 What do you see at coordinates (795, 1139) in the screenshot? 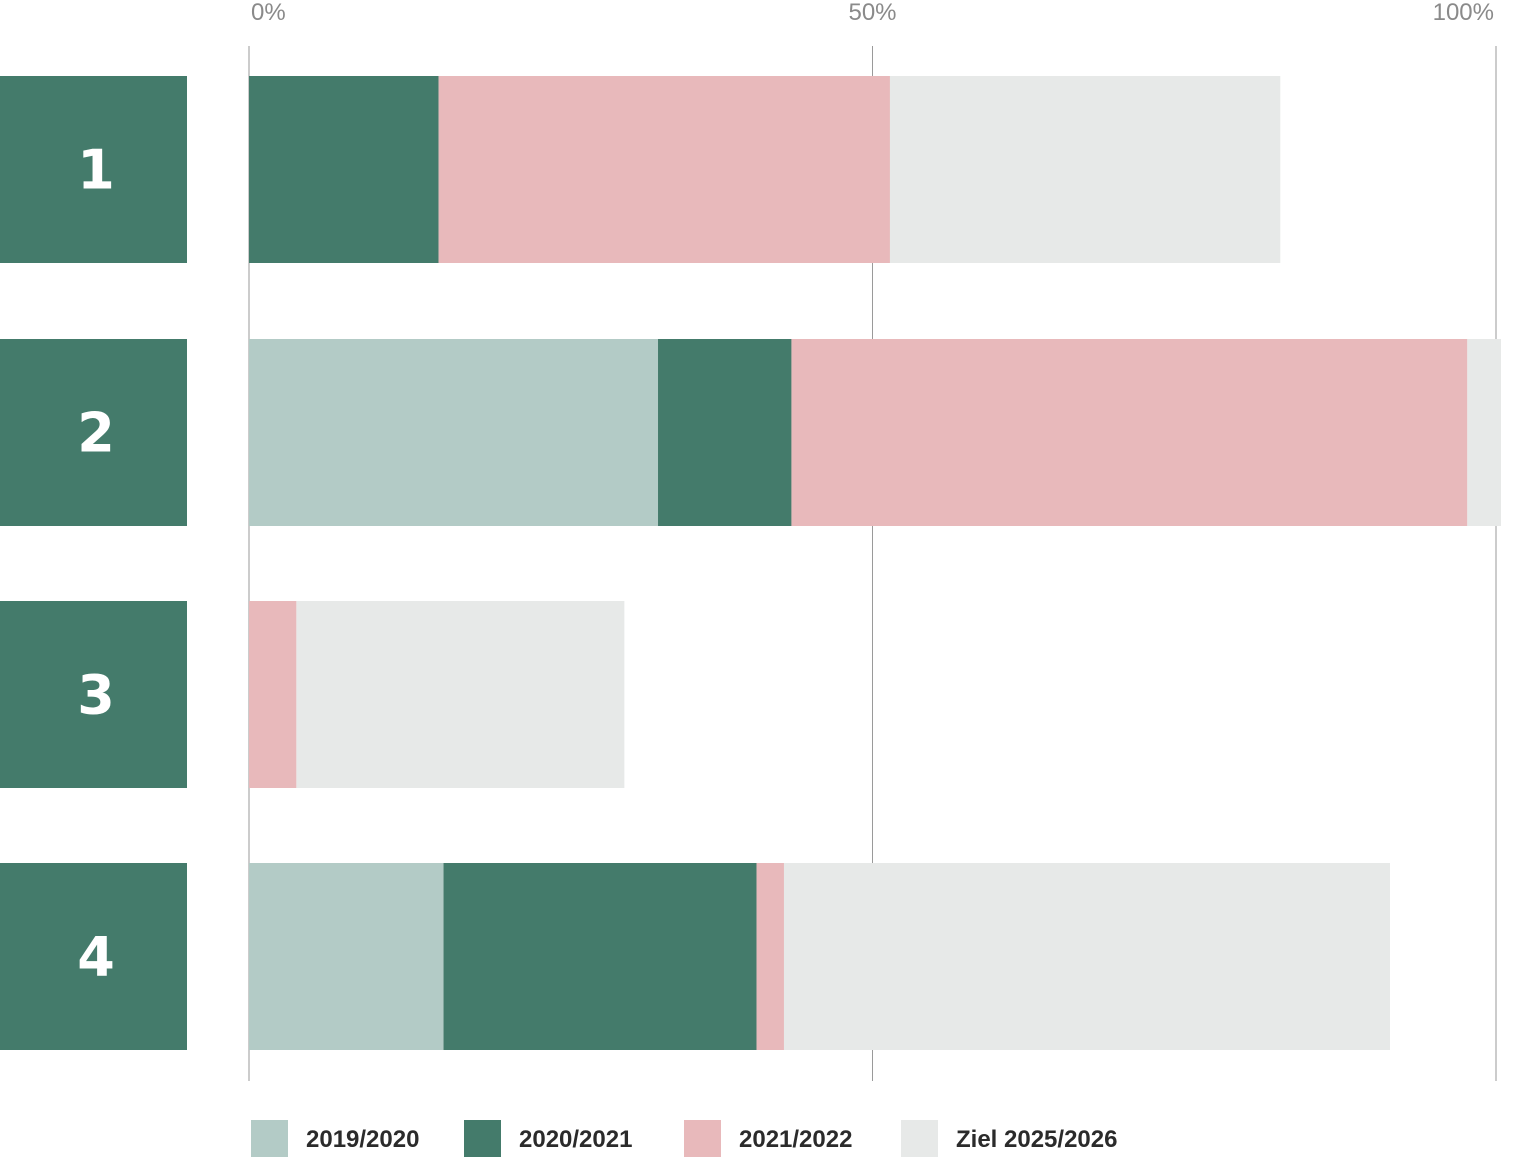
I see `legend-label: 2021/2022` at bounding box center [795, 1139].